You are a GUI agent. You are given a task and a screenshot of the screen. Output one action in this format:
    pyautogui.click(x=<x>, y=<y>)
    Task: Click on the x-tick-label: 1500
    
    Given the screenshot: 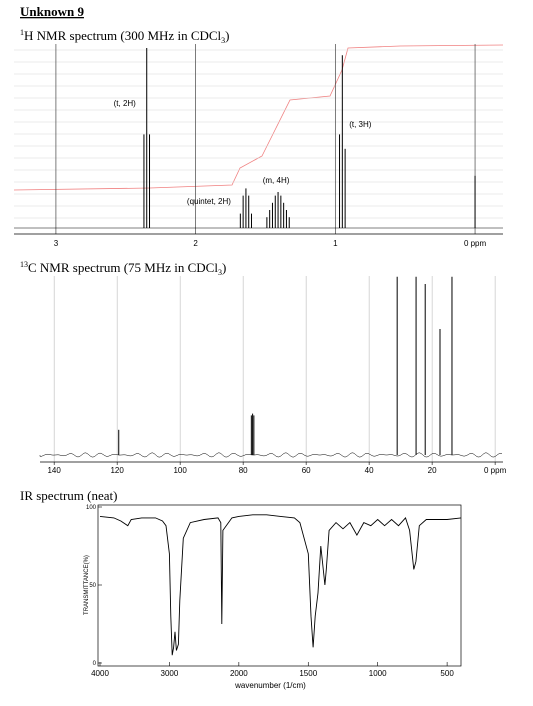 What is the action you would take?
    pyautogui.click(x=308, y=673)
    